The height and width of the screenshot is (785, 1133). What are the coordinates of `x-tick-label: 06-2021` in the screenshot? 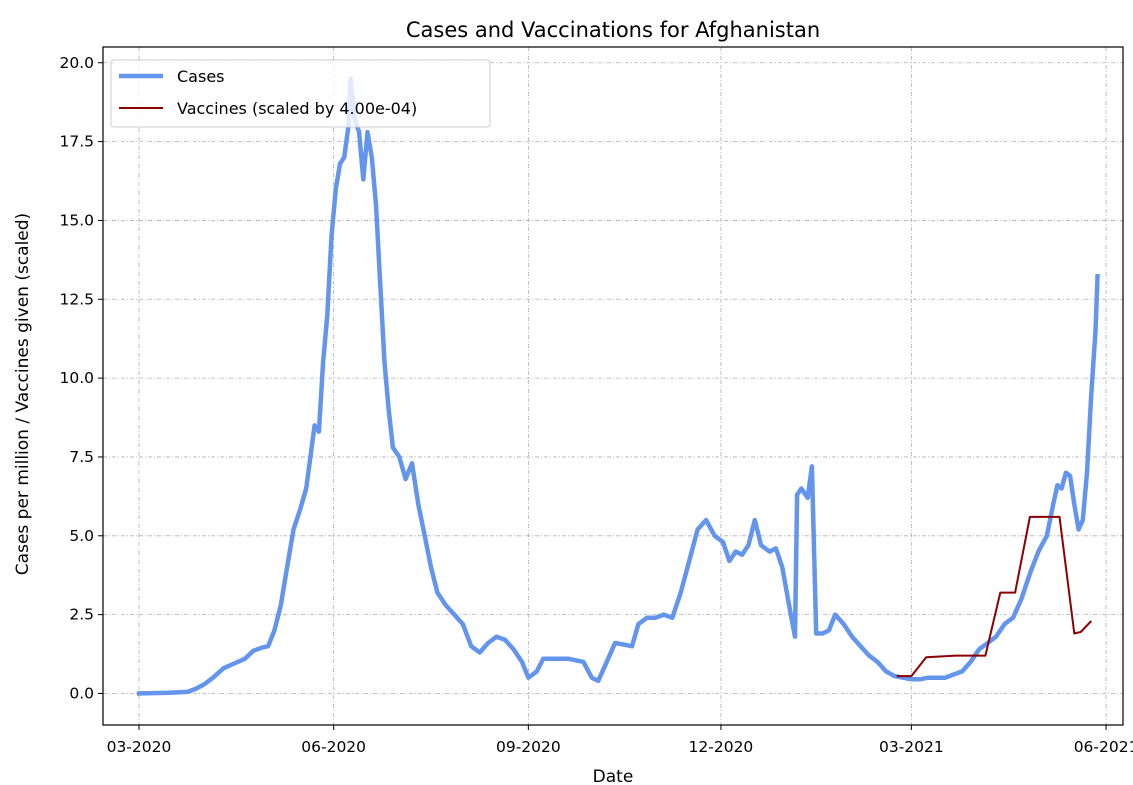 It's located at (1103, 747).